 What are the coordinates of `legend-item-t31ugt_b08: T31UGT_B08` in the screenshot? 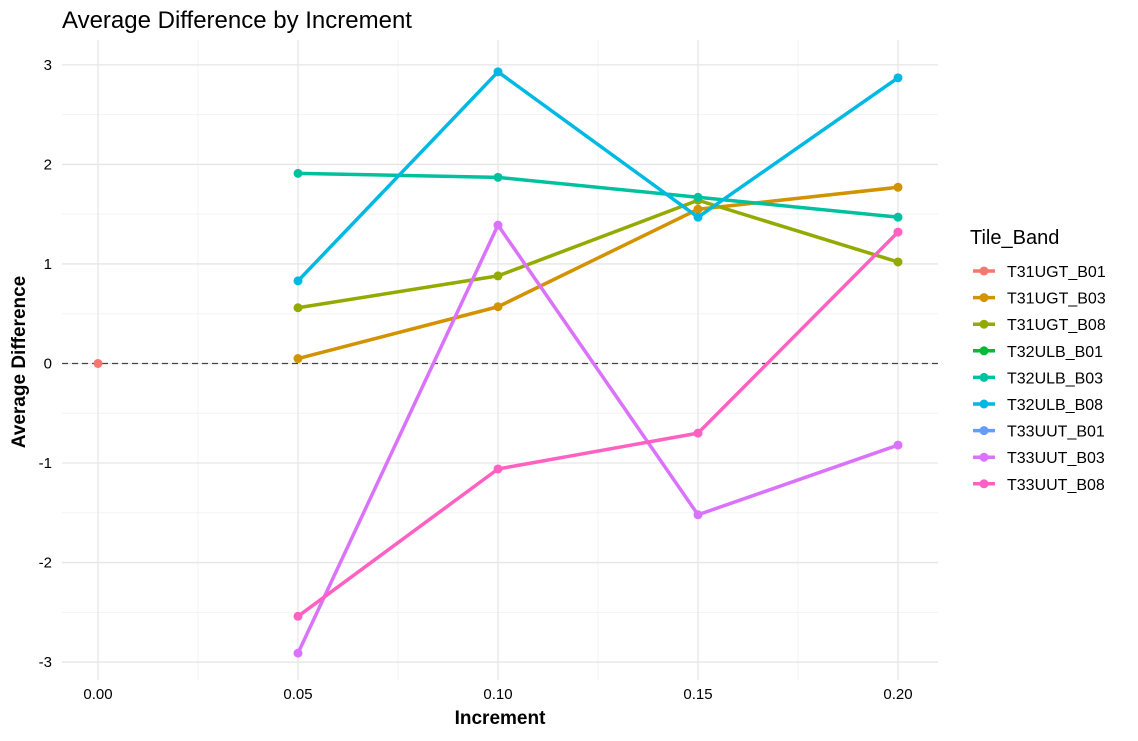 It's located at (1039, 325).